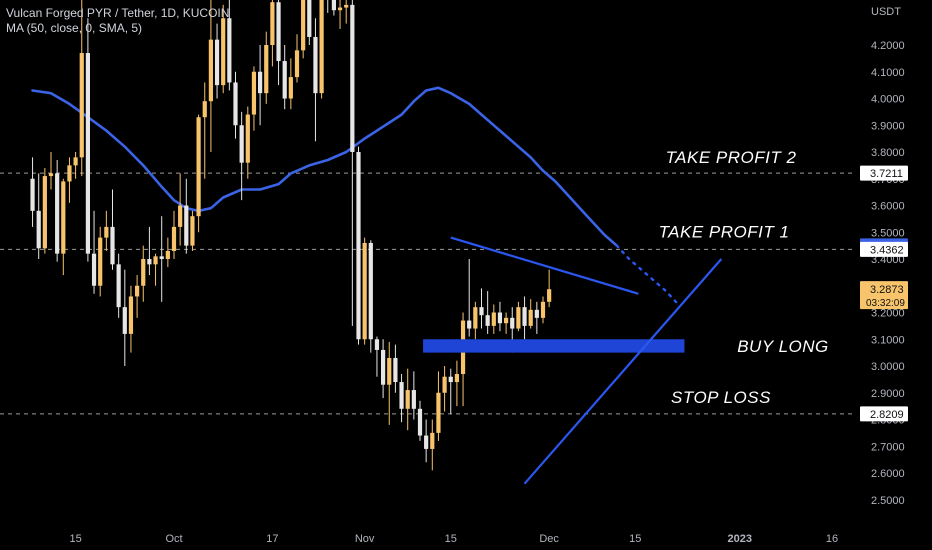 The image size is (932, 550). Describe the element at coordinates (272, 539) in the screenshot. I see `time-tick: 17` at that location.